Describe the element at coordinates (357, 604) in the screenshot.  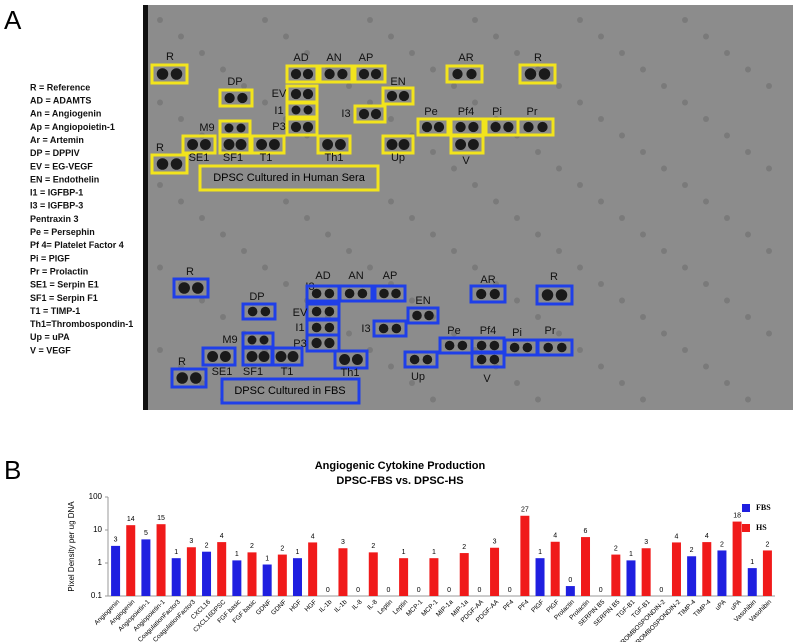
I see `x-tick-label: IL-8` at that location.